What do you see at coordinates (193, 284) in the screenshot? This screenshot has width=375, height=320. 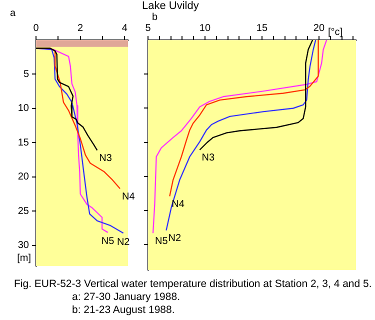 I see `text: Fig. EUR-52-3 Vertical water temperature distribution at Station 2, 3, 4 and 5.` at bounding box center [193, 284].